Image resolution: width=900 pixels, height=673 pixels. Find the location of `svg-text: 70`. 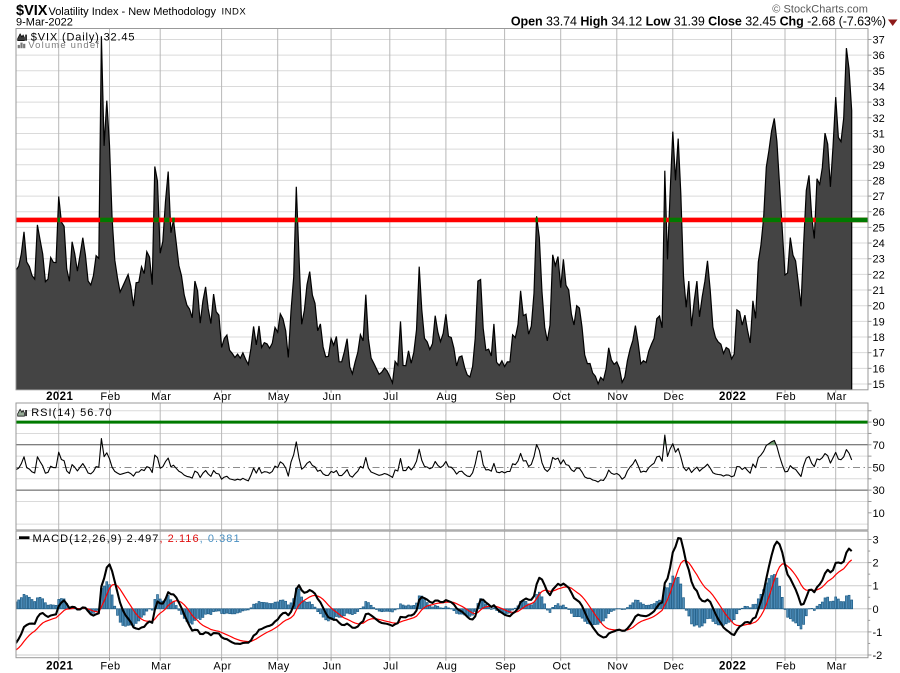

svg-text: 70 is located at coordinates (879, 446).